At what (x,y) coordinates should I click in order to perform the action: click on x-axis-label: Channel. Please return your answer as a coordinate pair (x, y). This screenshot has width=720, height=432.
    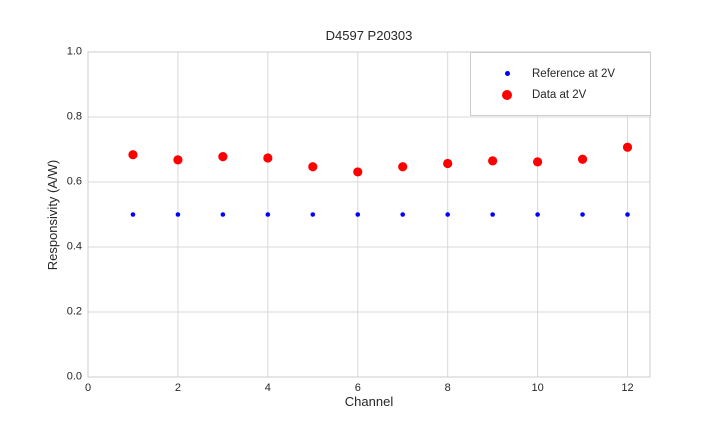
    Looking at the image, I should click on (369, 401).